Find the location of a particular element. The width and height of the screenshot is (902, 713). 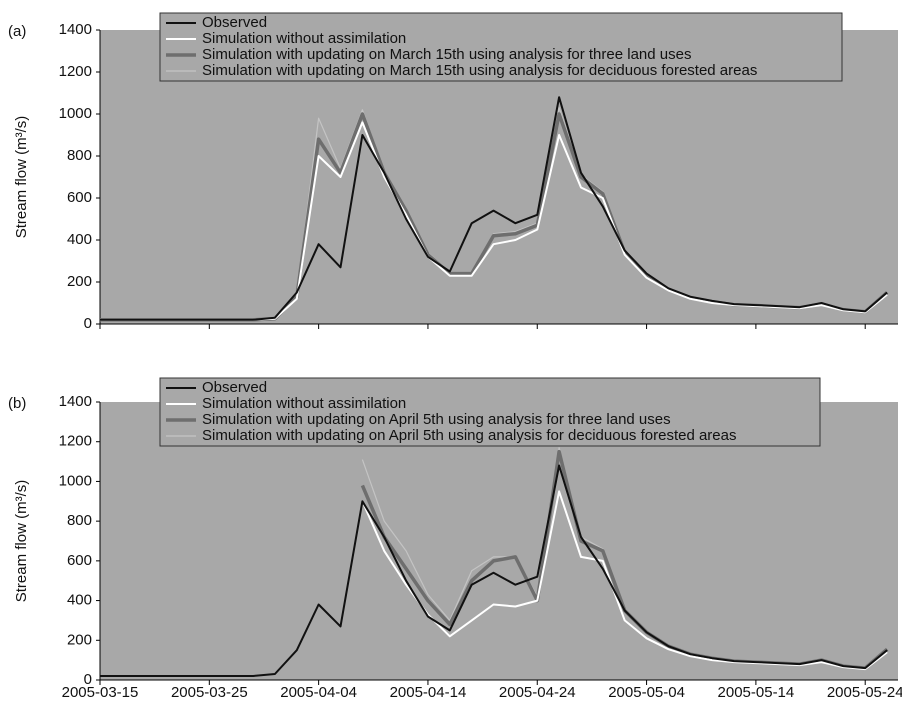

x-tick-label: 2005-03-15 is located at coordinates (100, 692).